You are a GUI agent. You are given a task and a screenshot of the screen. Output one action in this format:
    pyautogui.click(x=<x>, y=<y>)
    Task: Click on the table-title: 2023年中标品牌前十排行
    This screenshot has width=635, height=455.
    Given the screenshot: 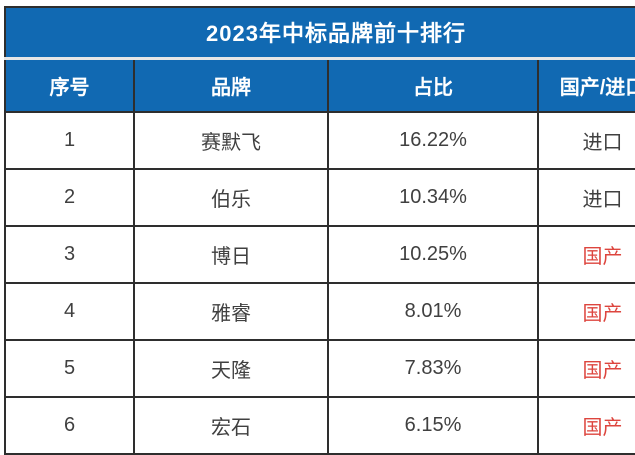 What is the action you would take?
    pyautogui.click(x=319, y=33)
    